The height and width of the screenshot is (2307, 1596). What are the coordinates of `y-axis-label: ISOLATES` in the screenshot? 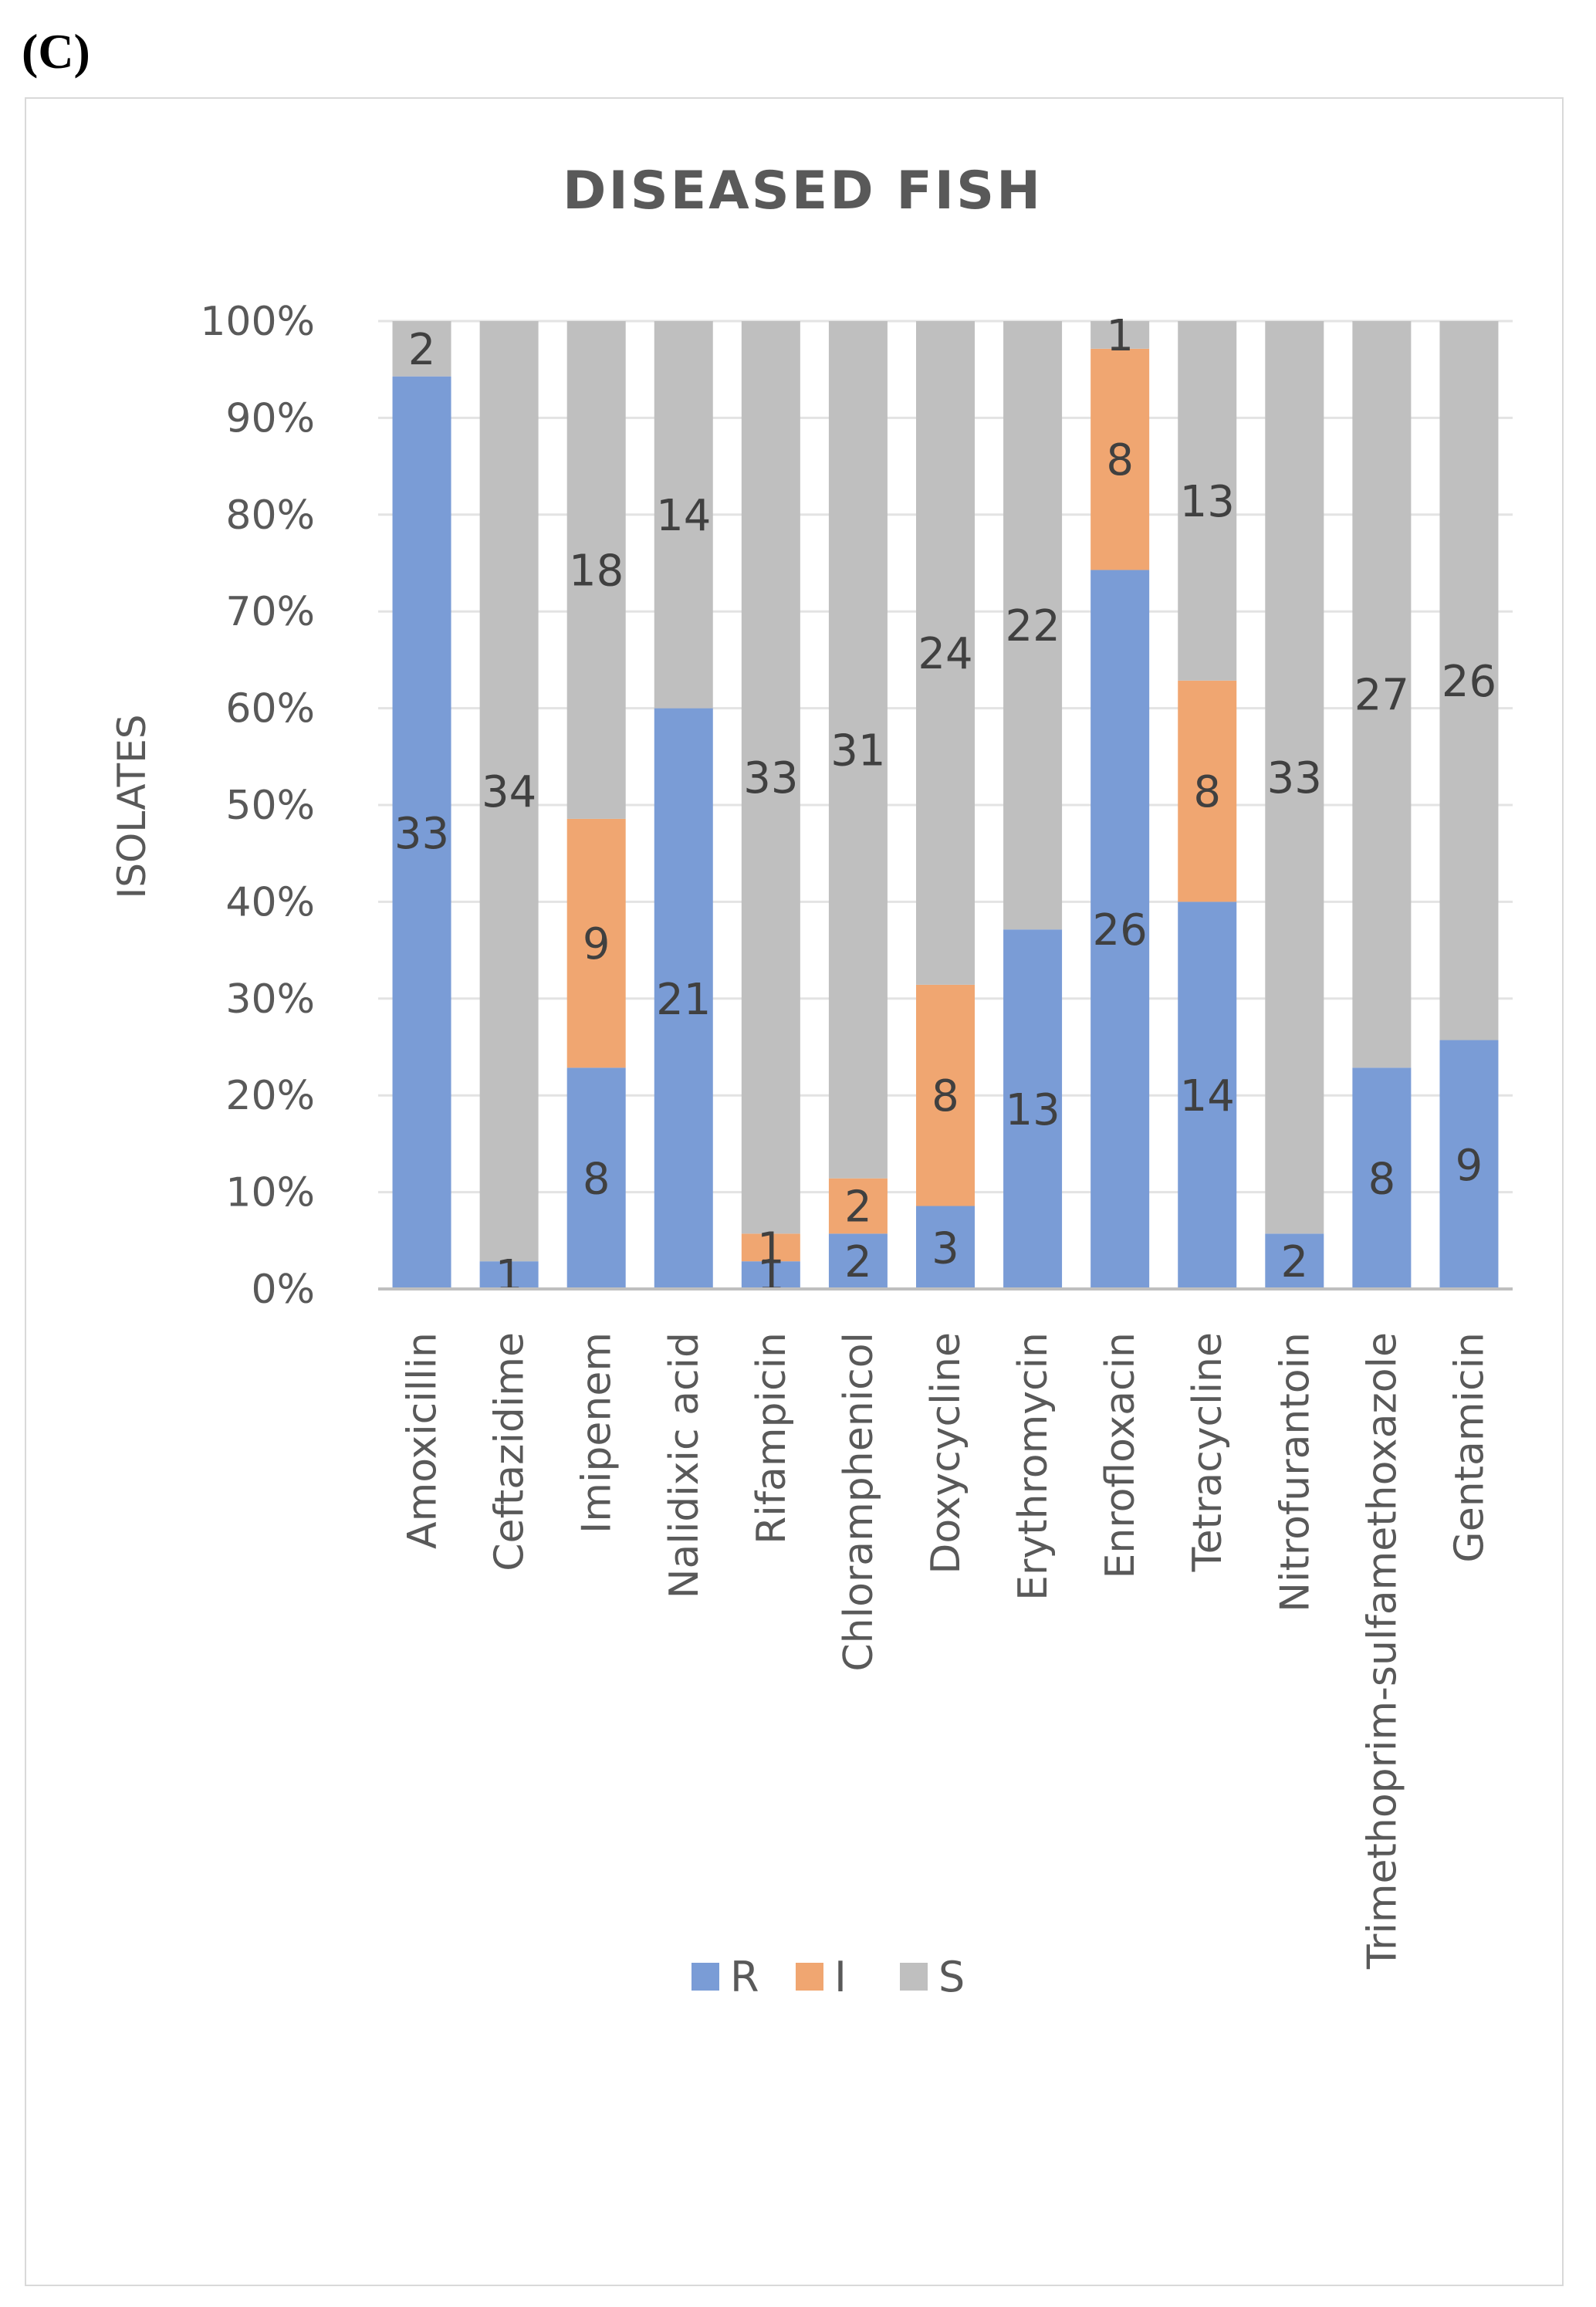 It's located at (132, 806).